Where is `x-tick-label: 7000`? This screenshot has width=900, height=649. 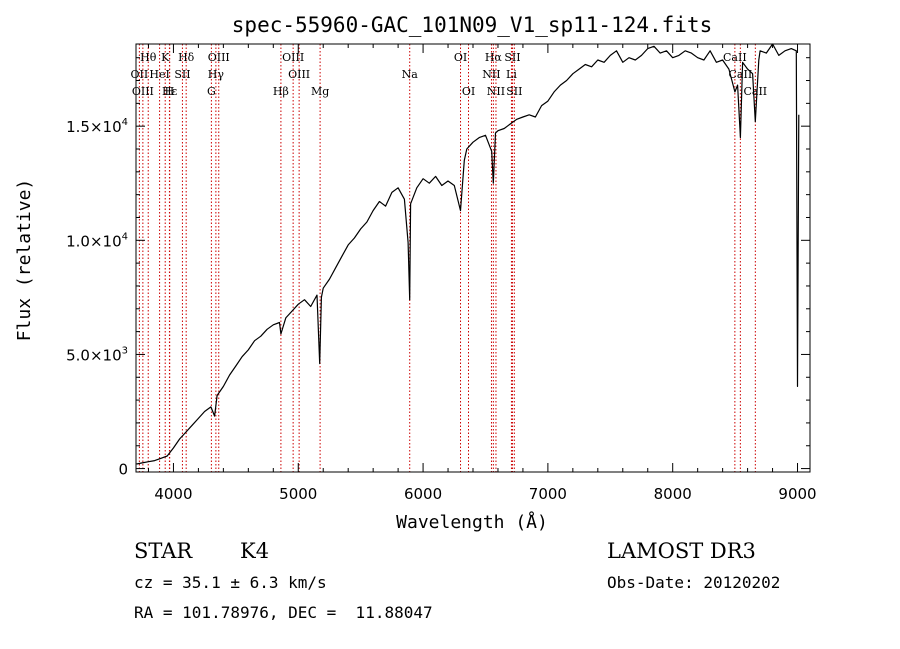
x-tick-label: 7000 is located at coordinates (548, 494).